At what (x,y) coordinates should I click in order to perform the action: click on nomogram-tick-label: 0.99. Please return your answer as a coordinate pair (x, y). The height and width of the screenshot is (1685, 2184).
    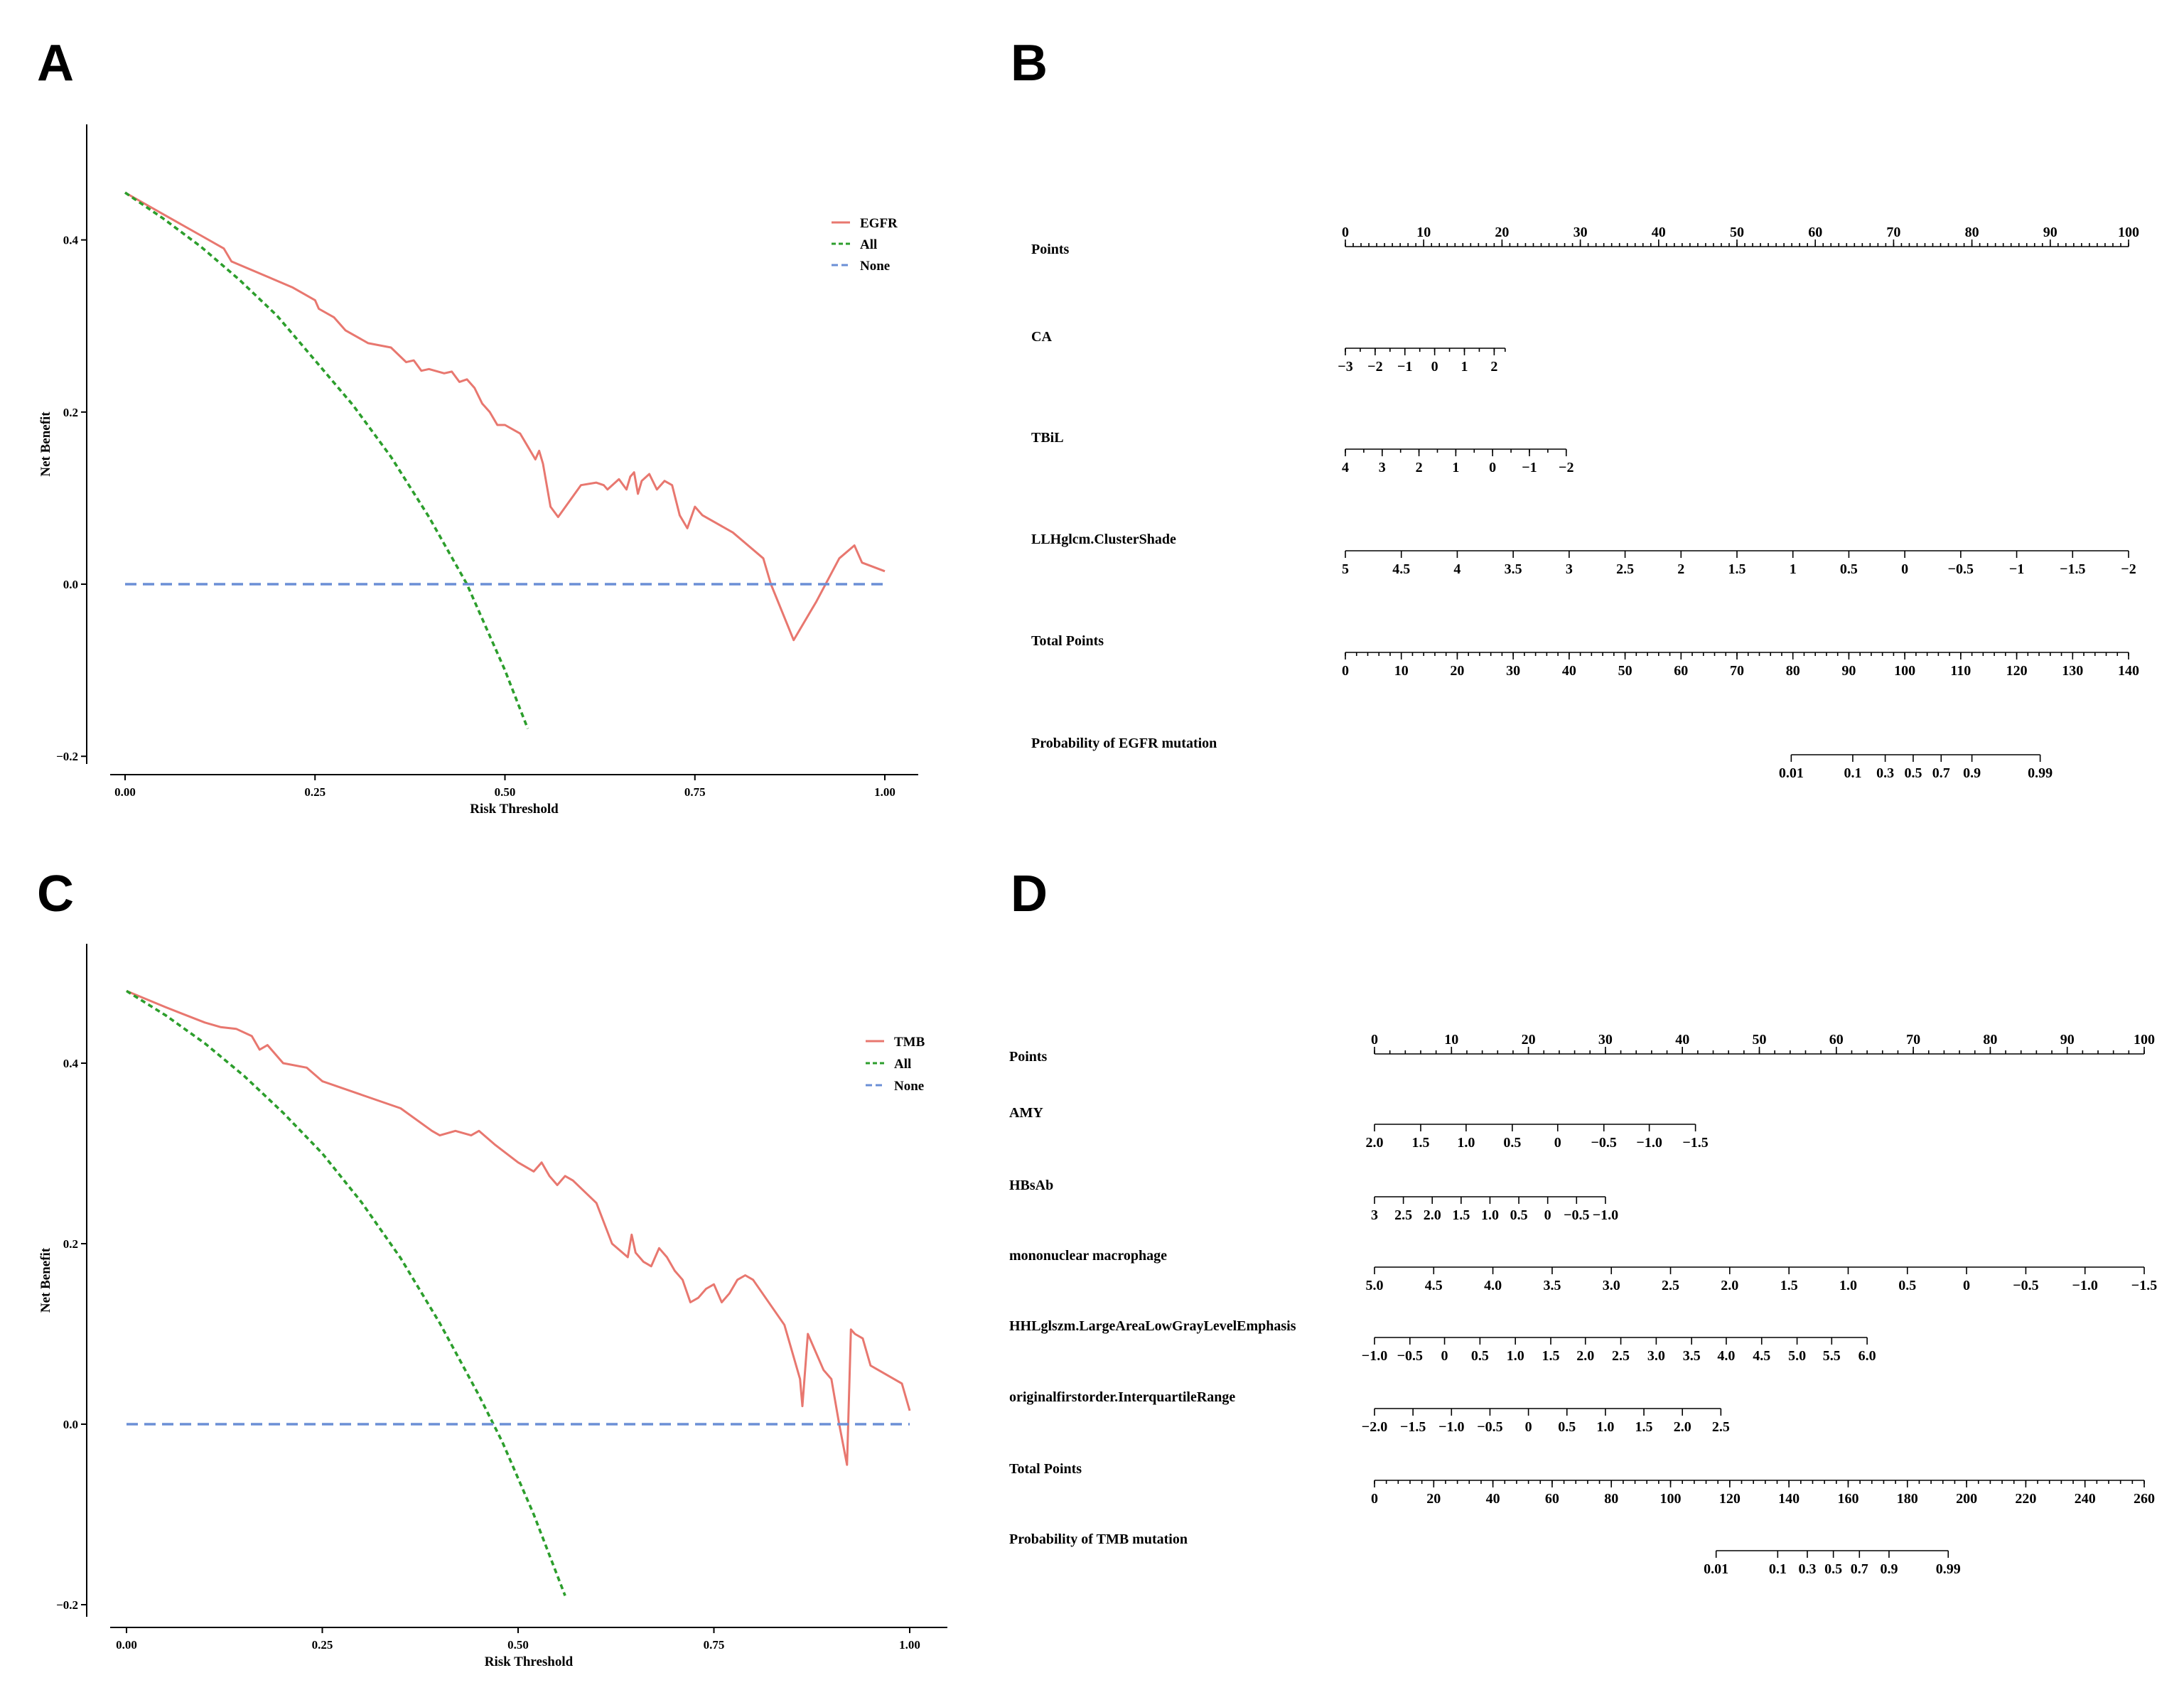
    Looking at the image, I should click on (2040, 773).